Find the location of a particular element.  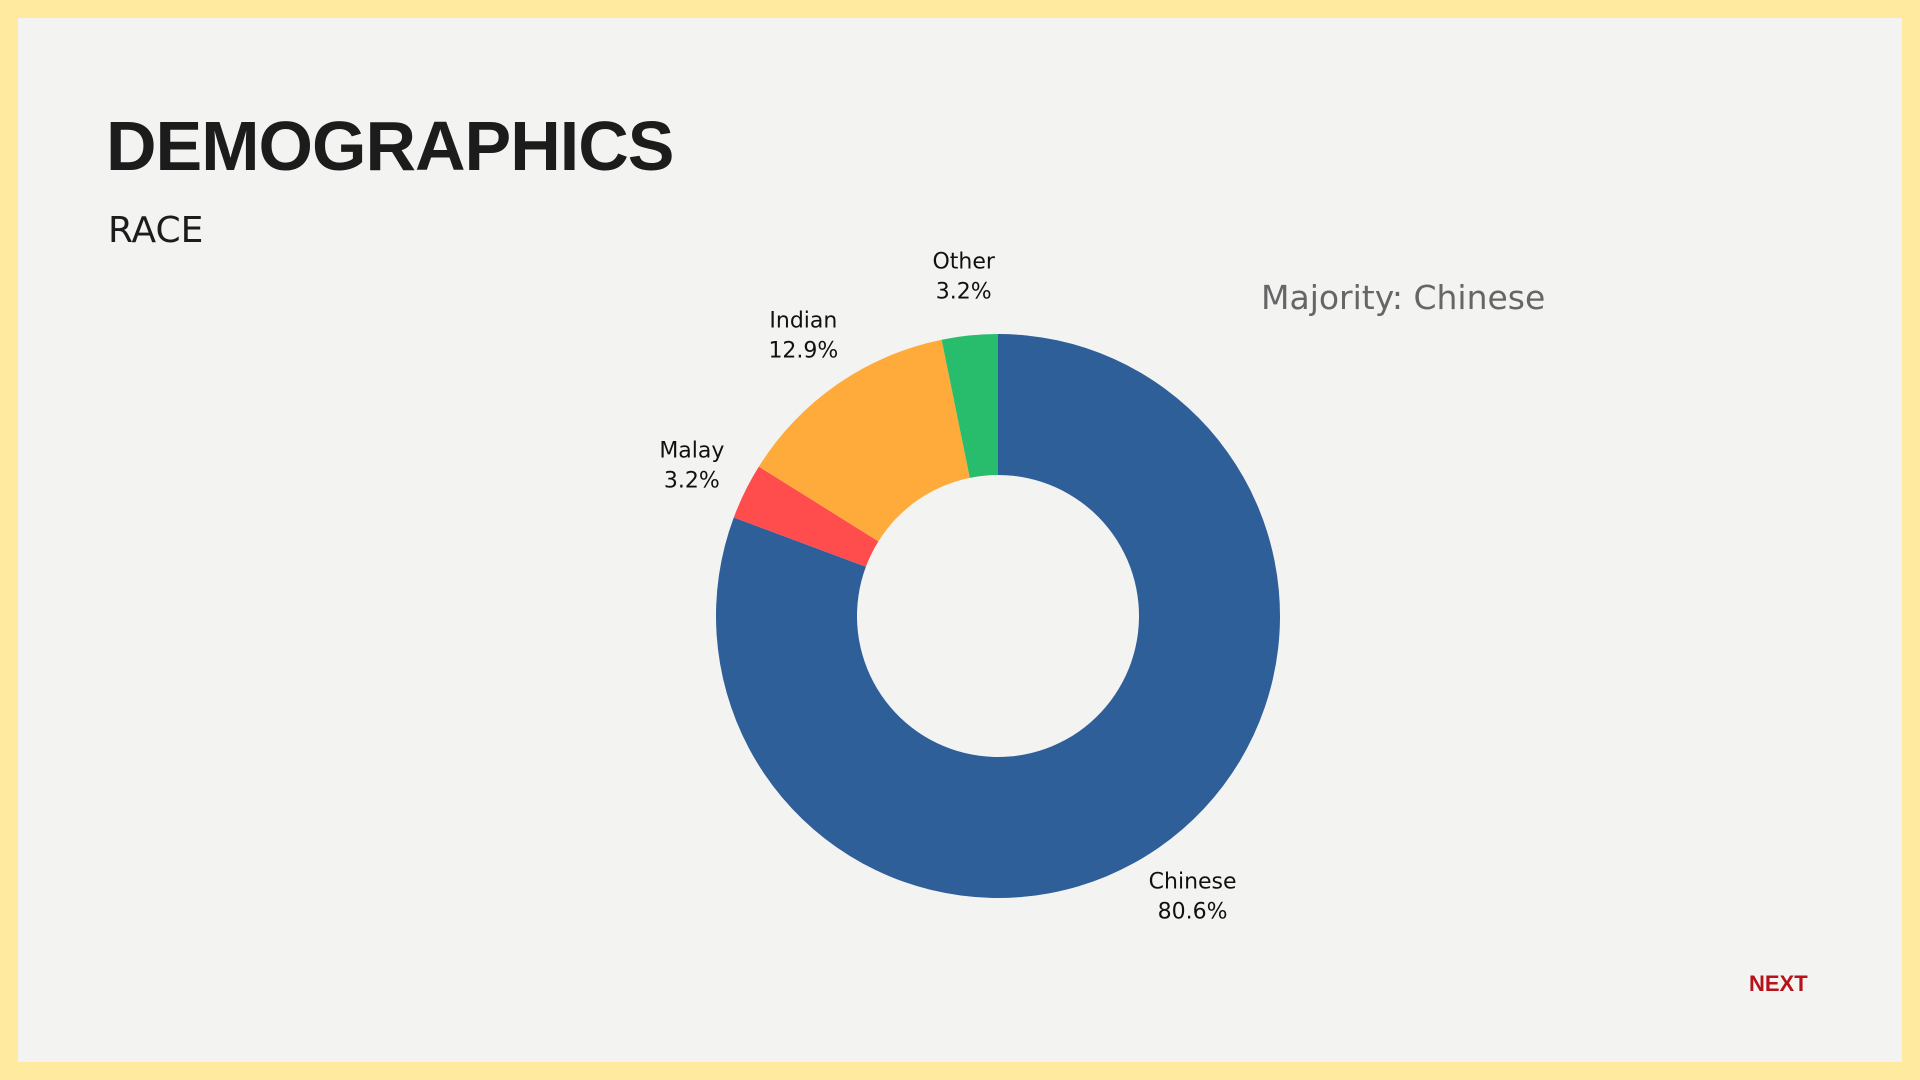

next-button: NEXT is located at coordinates (1778, 983).